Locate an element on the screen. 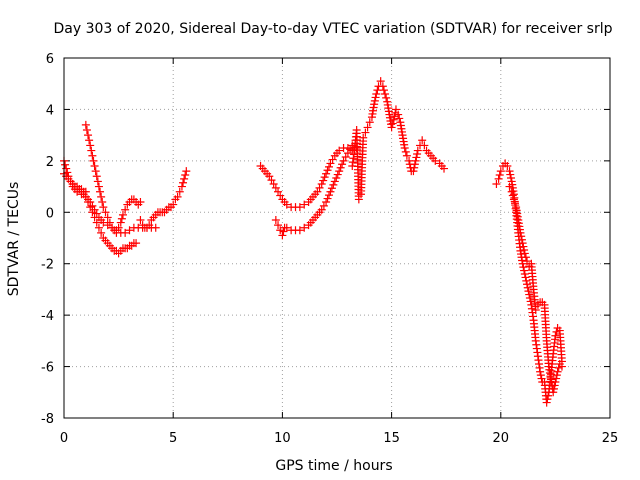 The height and width of the screenshot is (480, 640). y-tick-label: -2 is located at coordinates (47, 265).